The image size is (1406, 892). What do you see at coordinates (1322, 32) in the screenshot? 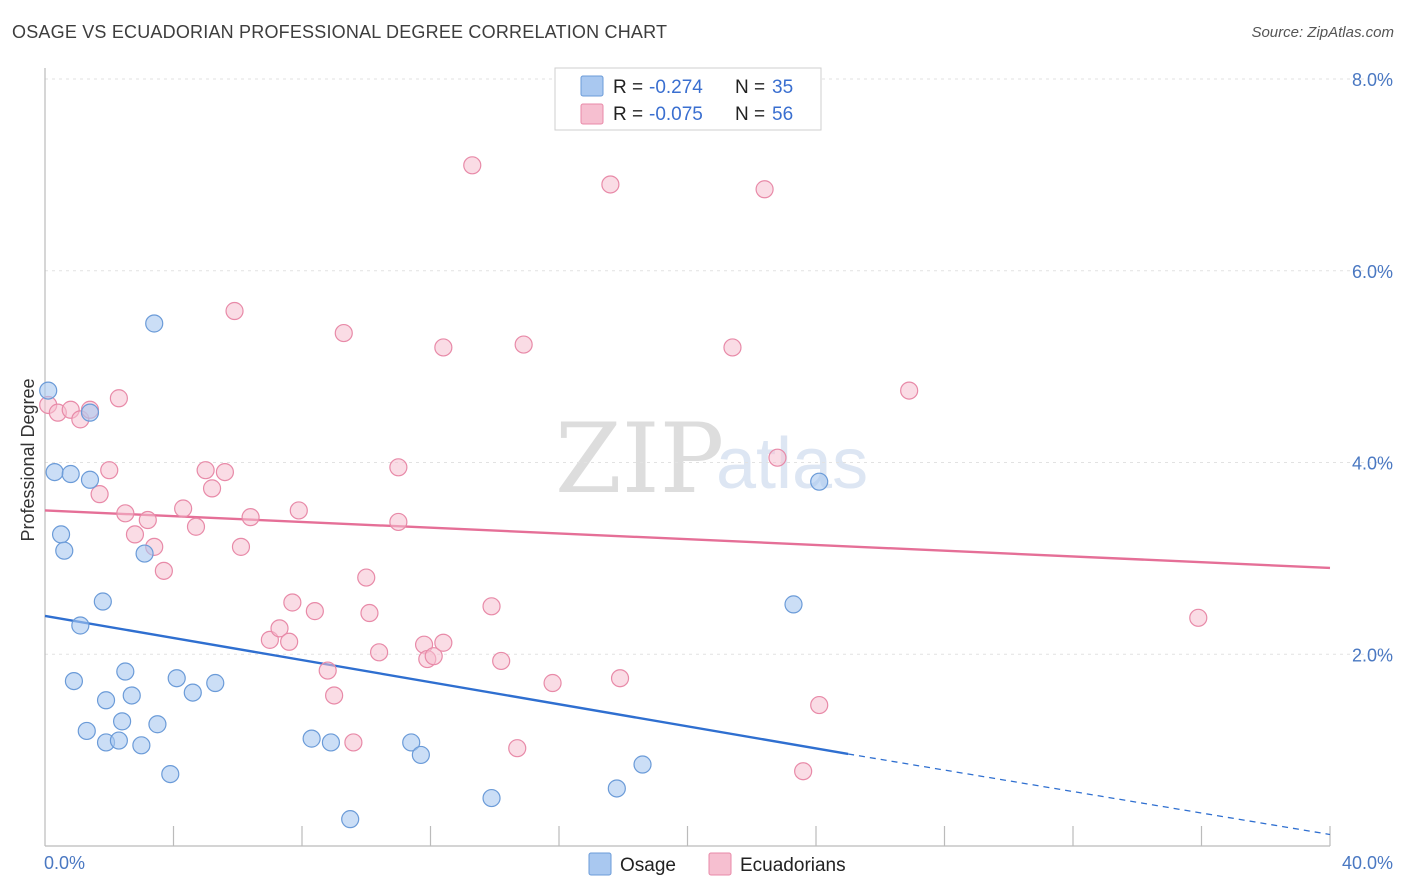
I see `source-label: Source: ZipAtlas.com` at bounding box center [1322, 32].